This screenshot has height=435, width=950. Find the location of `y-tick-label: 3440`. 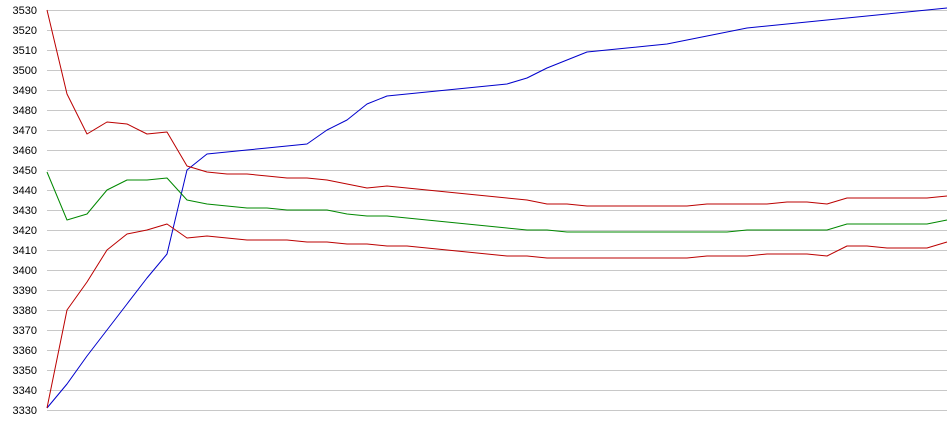

y-tick-label: 3440 is located at coordinates (25, 191).